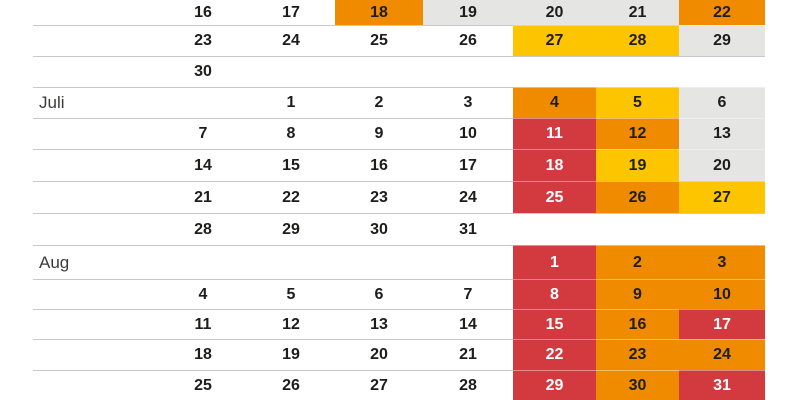 The image size is (800, 400). I want to click on calendar-week-row: Juli 1 2 3 4 5 6, so click(399, 102).